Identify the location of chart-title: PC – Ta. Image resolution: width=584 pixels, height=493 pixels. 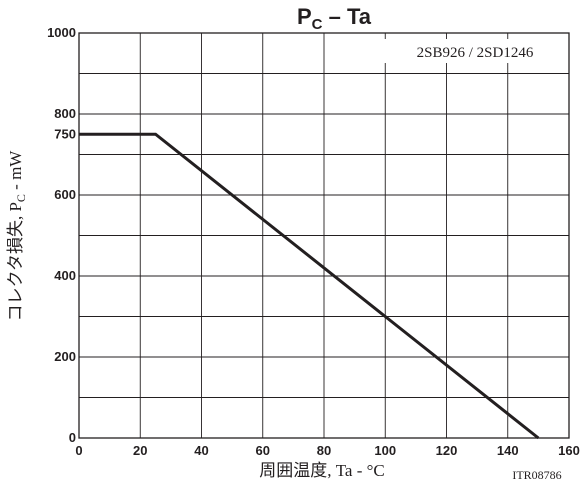
(334, 18).